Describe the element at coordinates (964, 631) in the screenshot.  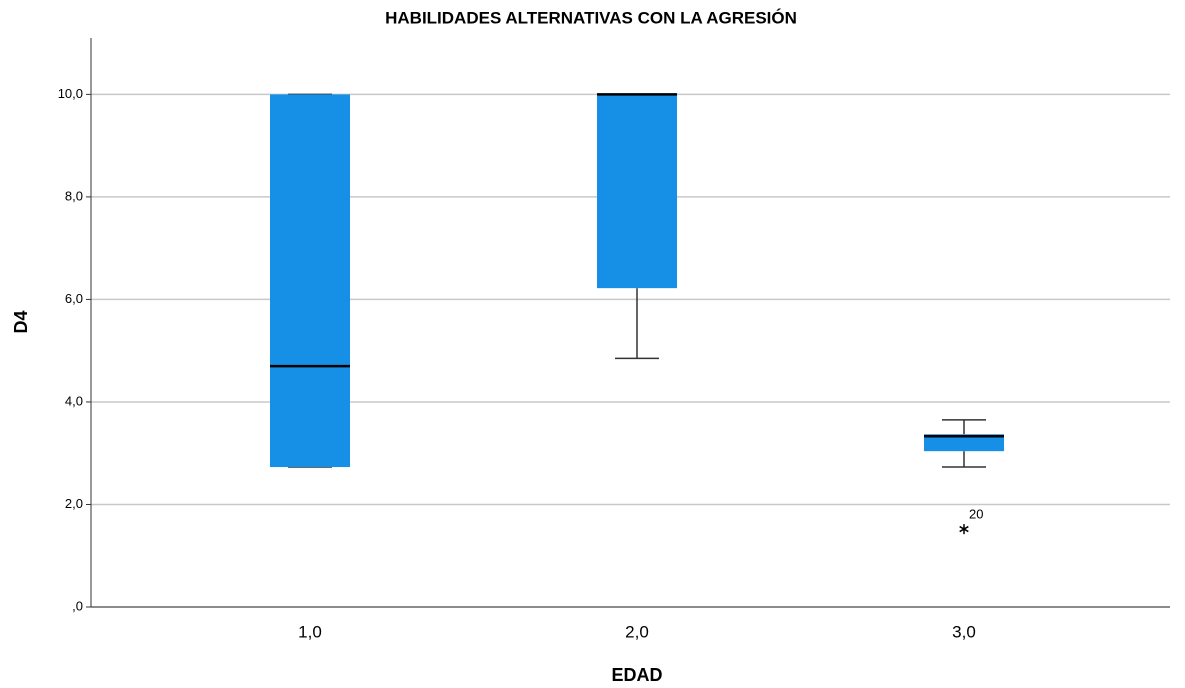
I see `x-tick-label: 3,0` at that location.